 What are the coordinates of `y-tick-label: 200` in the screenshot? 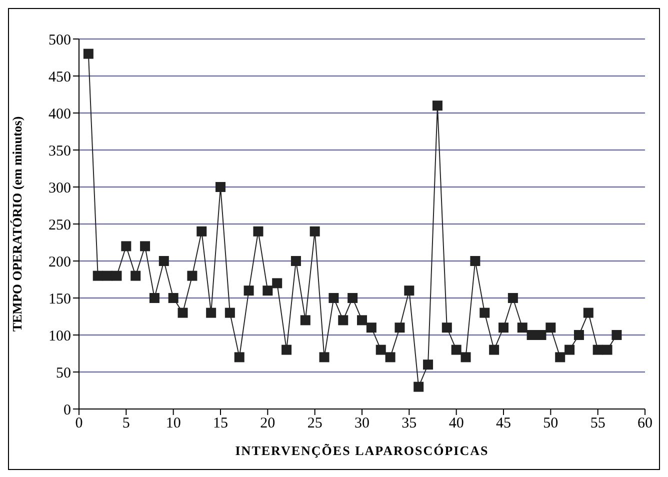 It's located at (59, 262).